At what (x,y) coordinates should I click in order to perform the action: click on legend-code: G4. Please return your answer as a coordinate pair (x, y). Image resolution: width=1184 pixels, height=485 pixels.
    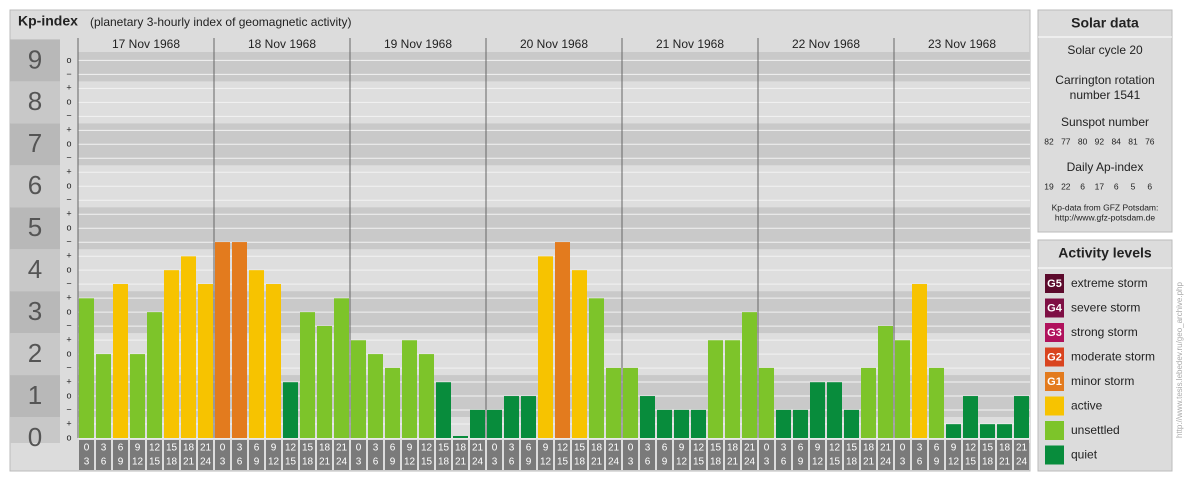
    Looking at the image, I should click on (1055, 308).